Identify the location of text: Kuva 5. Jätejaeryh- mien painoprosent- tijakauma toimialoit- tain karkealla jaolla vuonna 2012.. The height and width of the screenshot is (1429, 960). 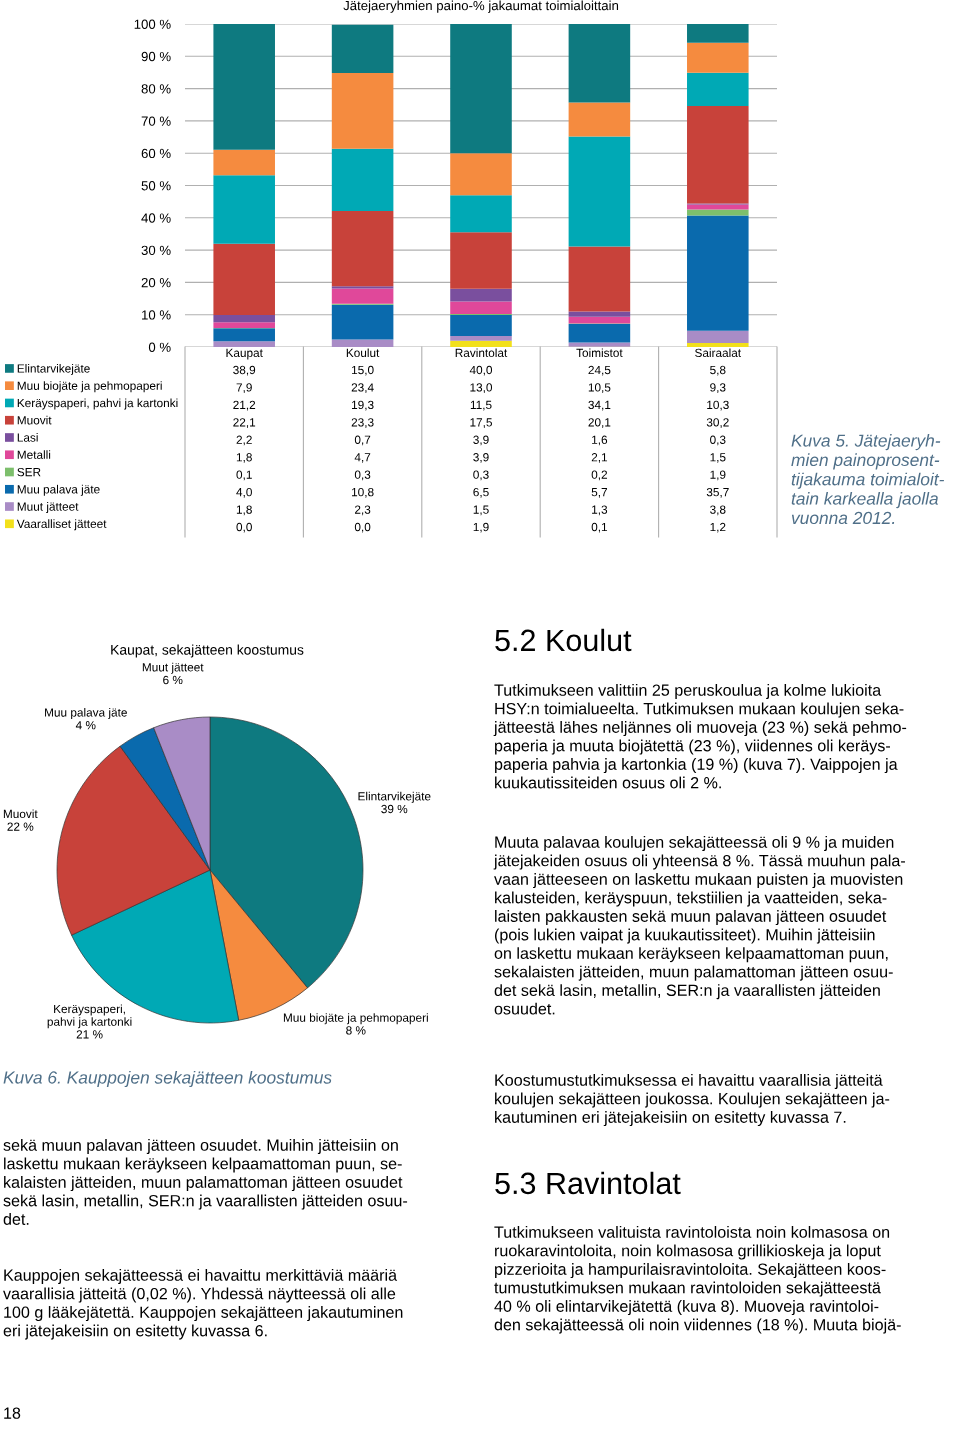
(868, 479).